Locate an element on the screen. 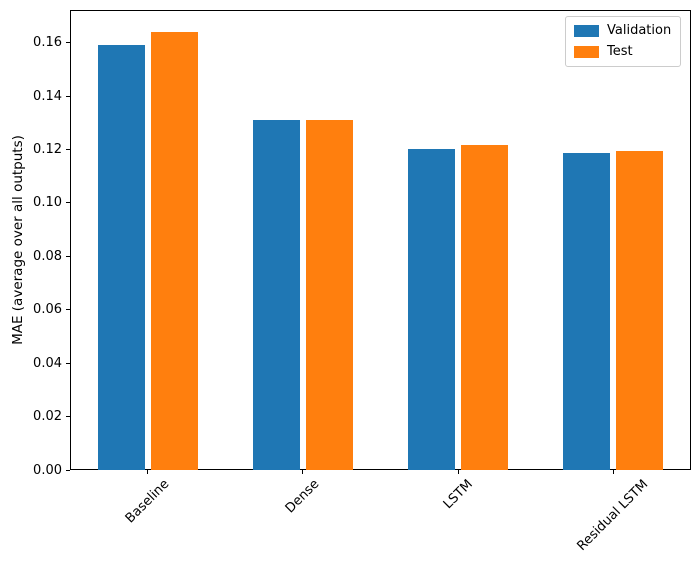  y-tick-label: 0.06 is located at coordinates (47, 310).